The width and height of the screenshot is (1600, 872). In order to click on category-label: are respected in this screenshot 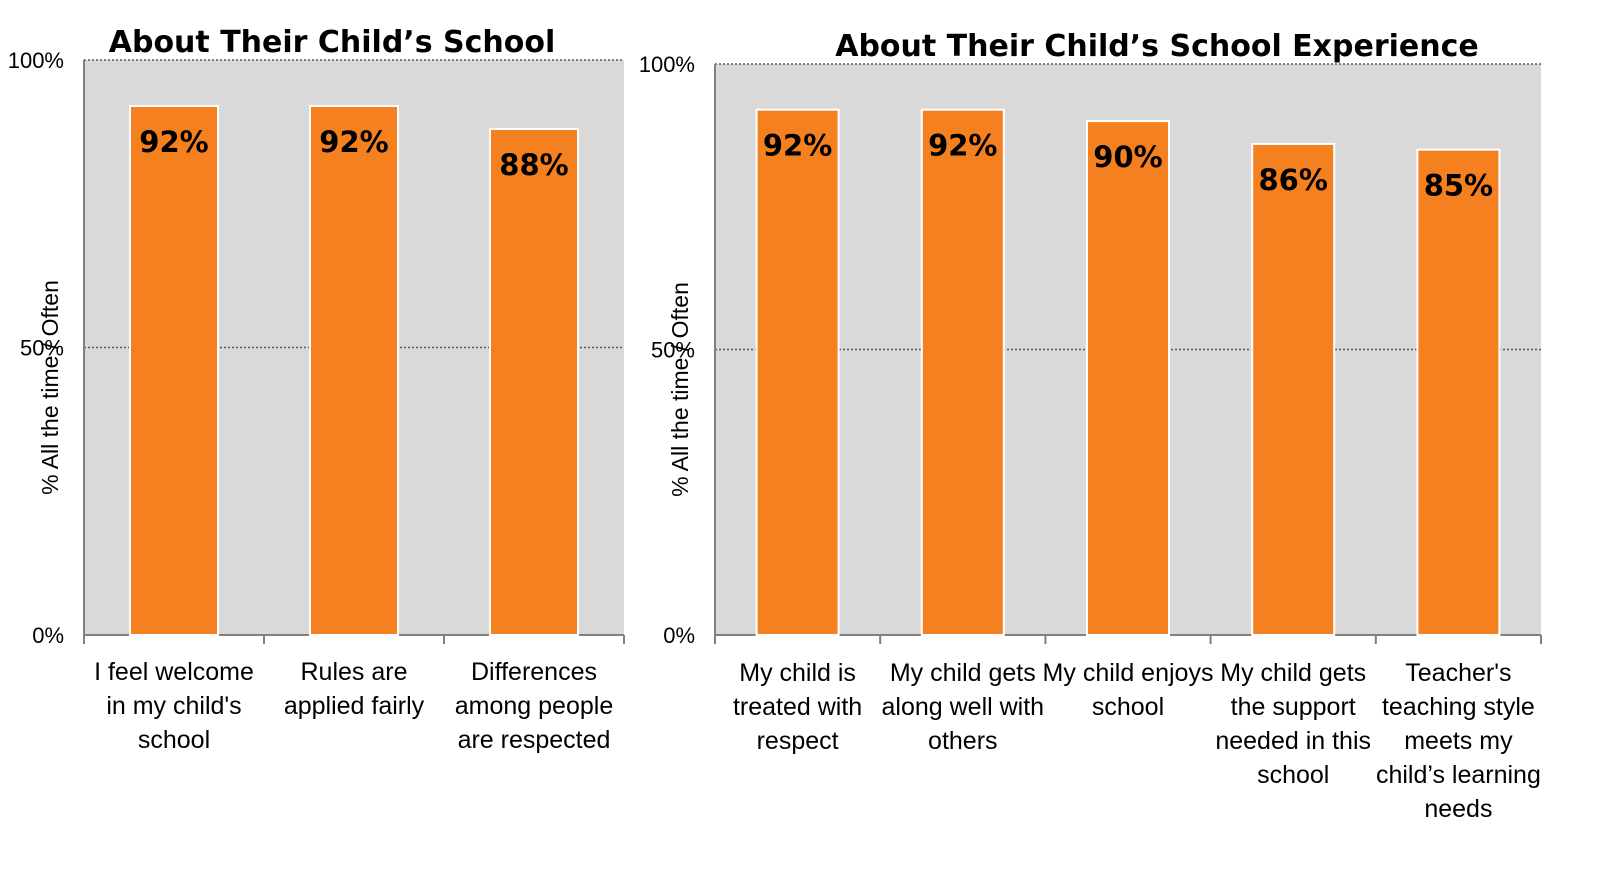, I will do `click(534, 740)`.